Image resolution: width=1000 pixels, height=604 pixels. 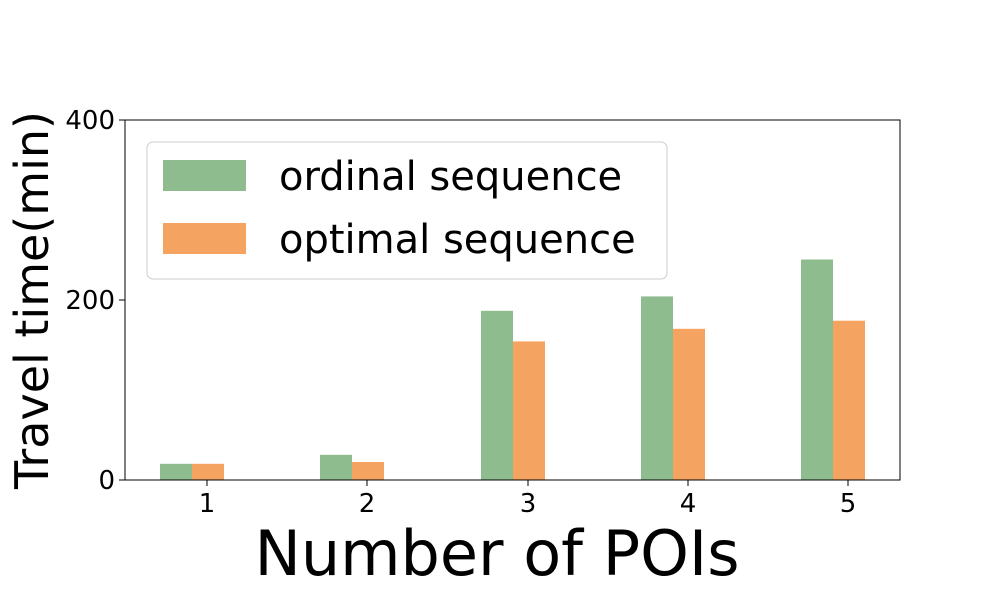 I want to click on legend-swatch-ordinal, so click(x=204, y=175).